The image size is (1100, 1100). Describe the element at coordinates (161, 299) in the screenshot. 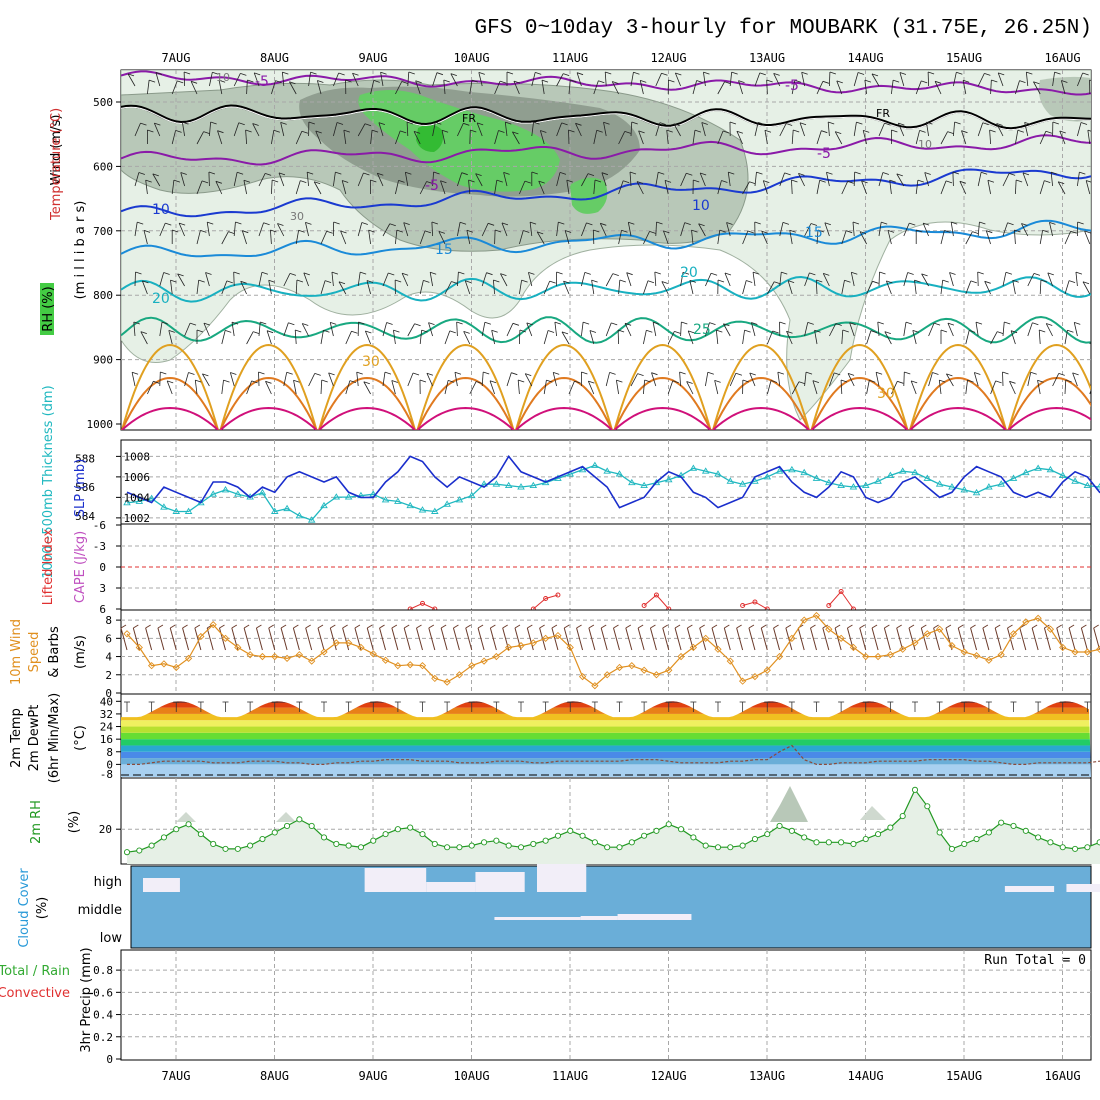

I see `temp-label-20a: 20` at that location.